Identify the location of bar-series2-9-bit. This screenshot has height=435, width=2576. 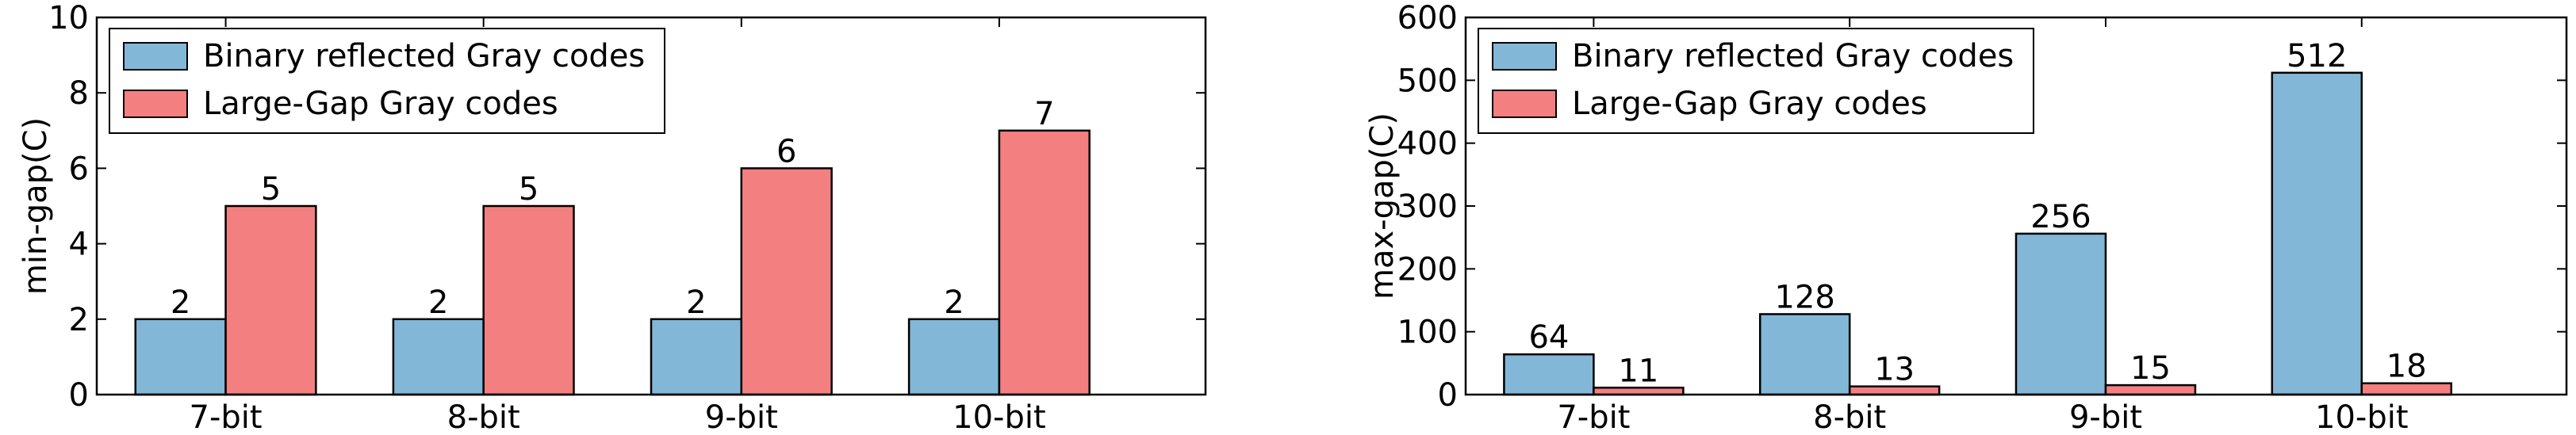
(786, 281).